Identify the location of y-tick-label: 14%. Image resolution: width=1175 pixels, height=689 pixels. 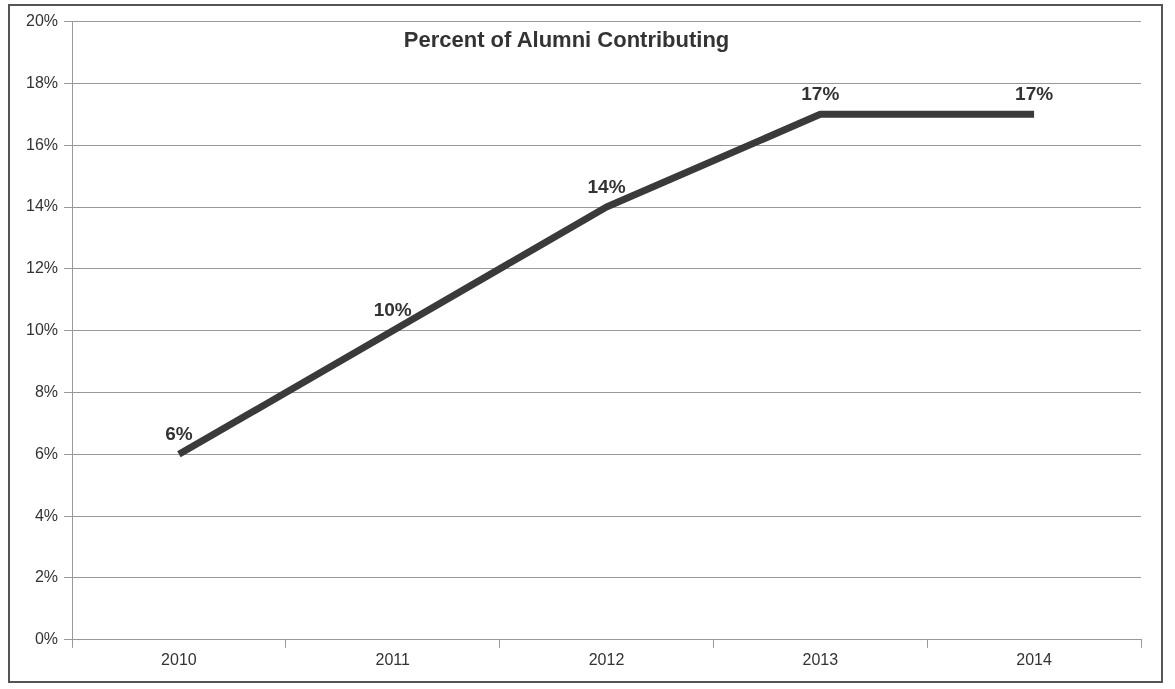
(42, 206).